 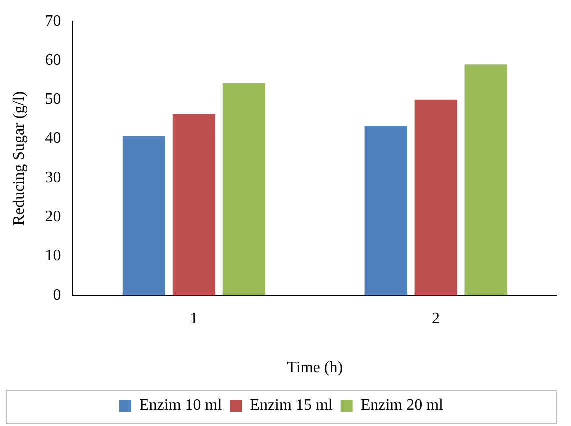 What do you see at coordinates (57, 295) in the screenshot?
I see `y-tick-label: 0` at bounding box center [57, 295].